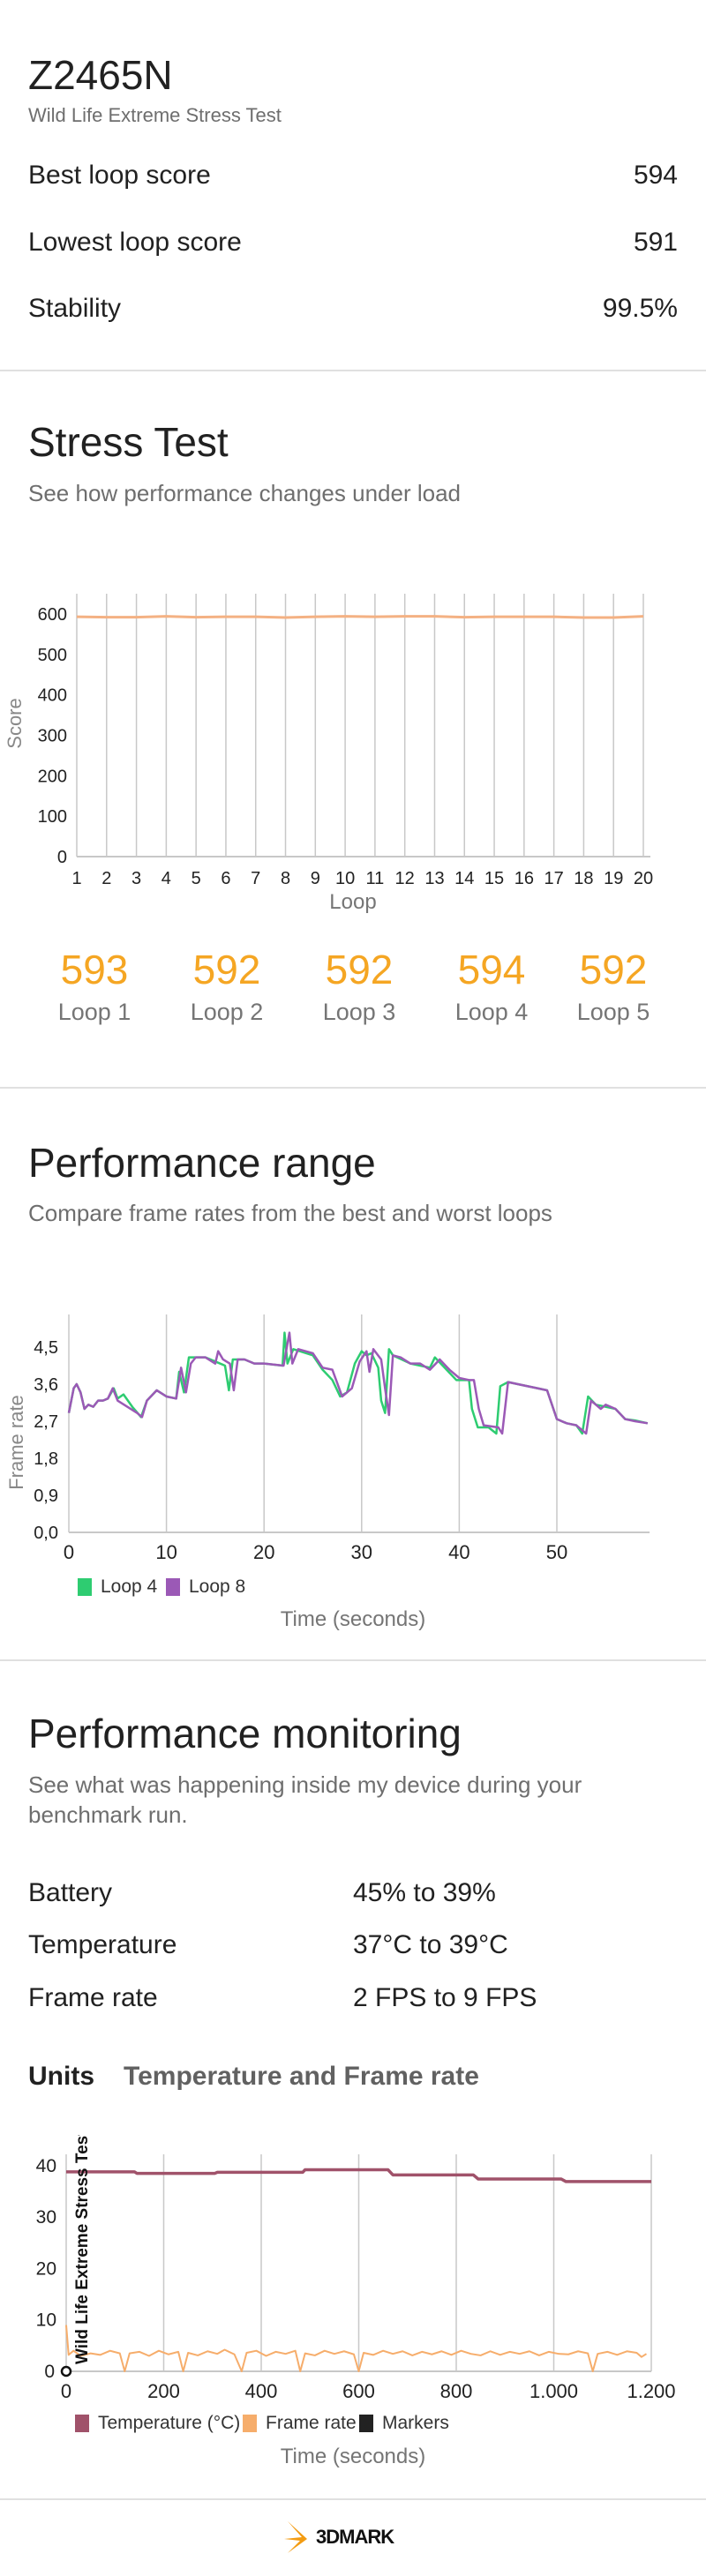 The image size is (706, 2576). I want to click on best-loop-row: Best loop score 594, so click(353, 176).